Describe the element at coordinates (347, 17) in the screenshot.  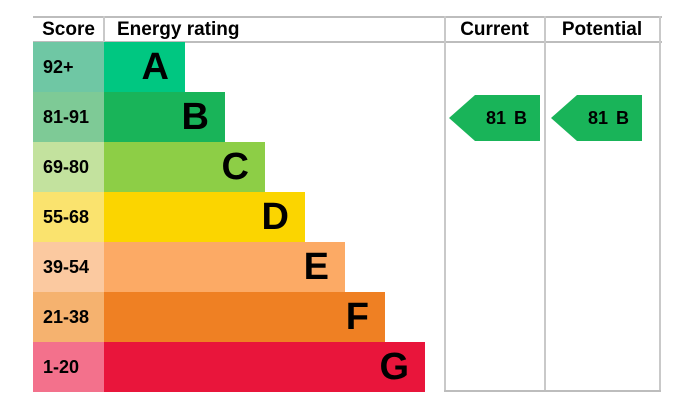
I see `header-top-border` at that location.